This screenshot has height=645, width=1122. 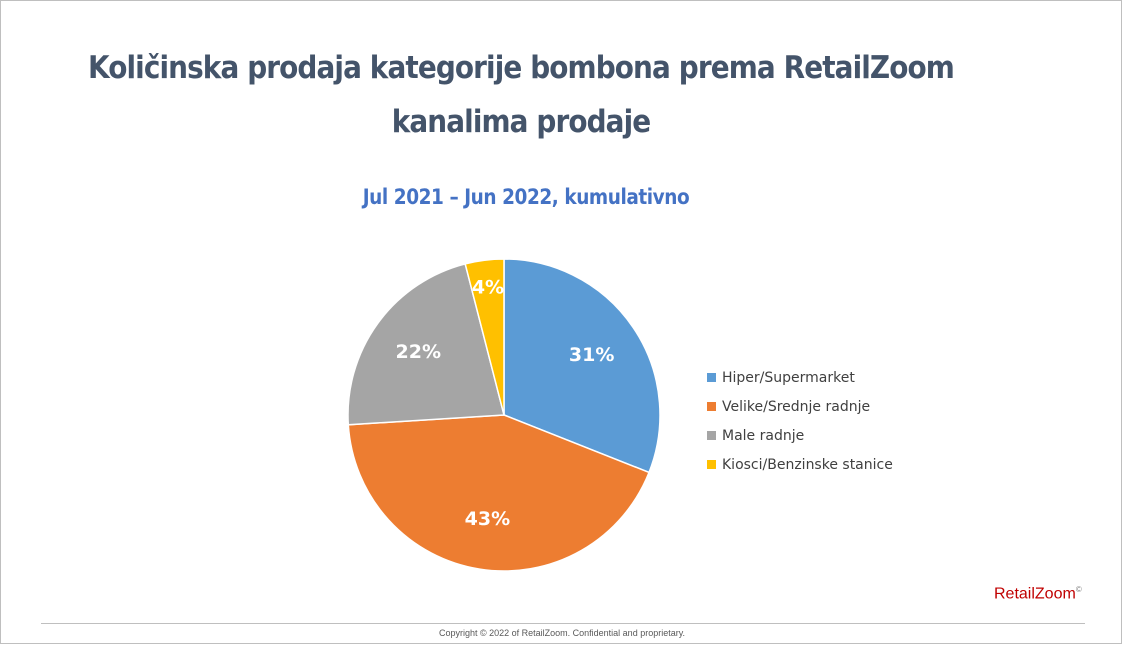 I want to click on pie-slice-male-radnje, so click(x=426, y=344).